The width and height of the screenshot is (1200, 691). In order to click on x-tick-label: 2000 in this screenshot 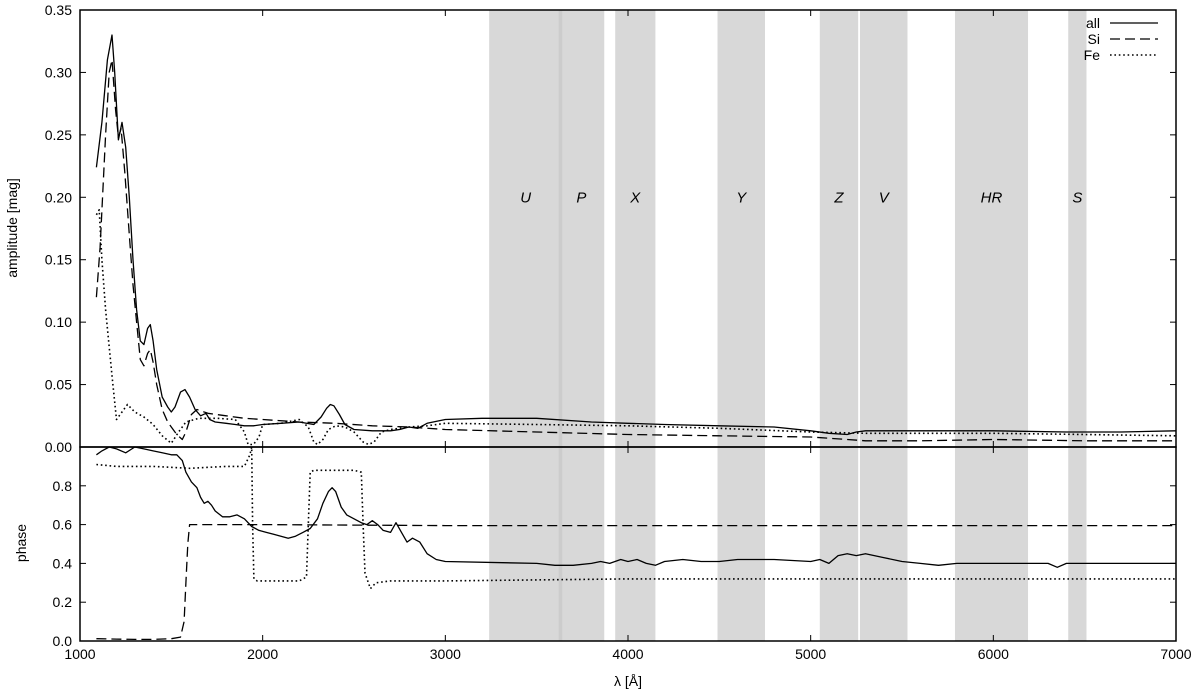, I will do `click(262, 654)`.